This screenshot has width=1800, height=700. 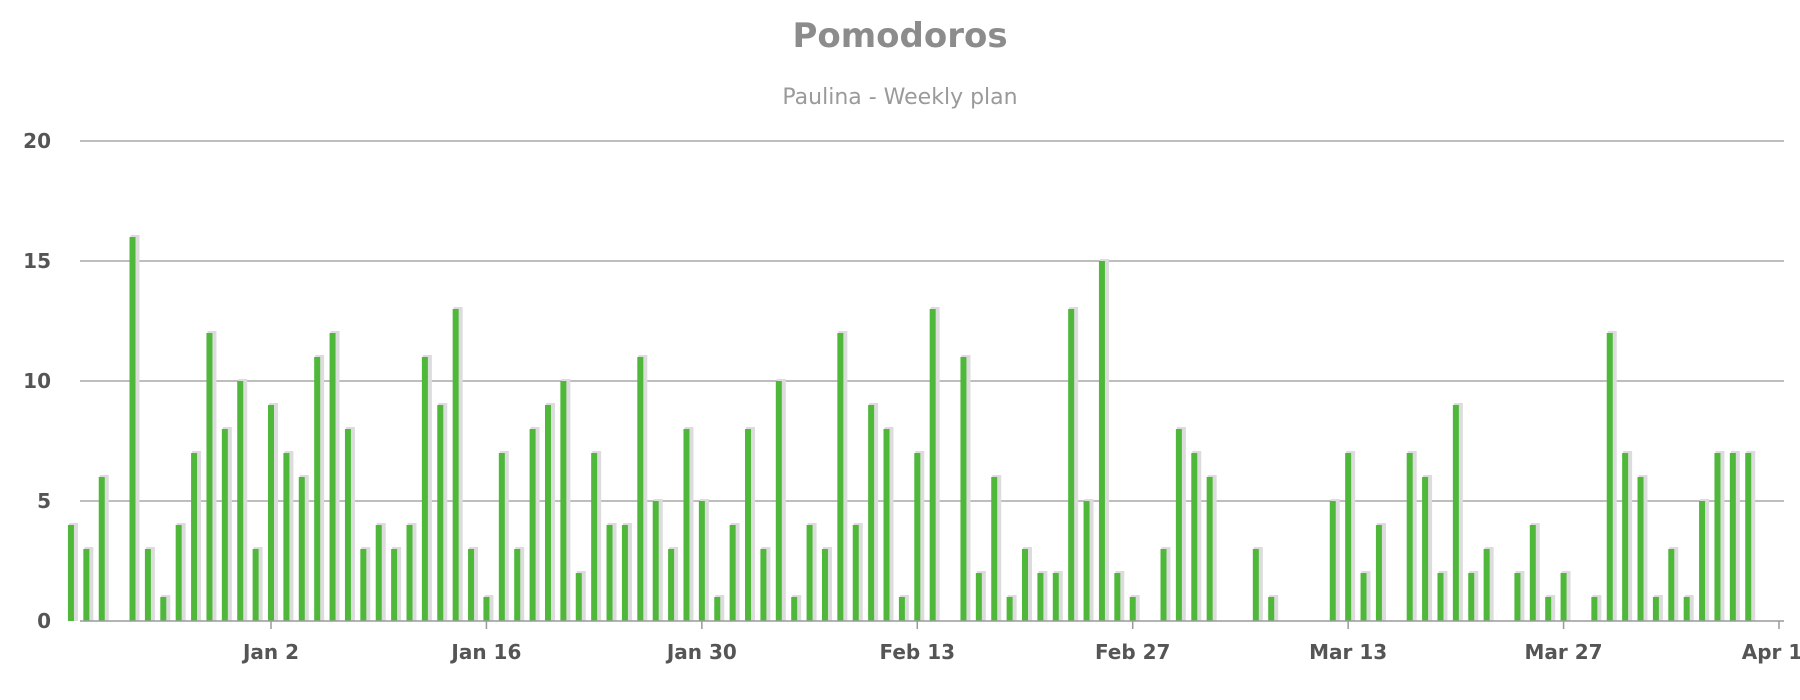 I want to click on x-tick-label: Jan 2, so click(x=270, y=652).